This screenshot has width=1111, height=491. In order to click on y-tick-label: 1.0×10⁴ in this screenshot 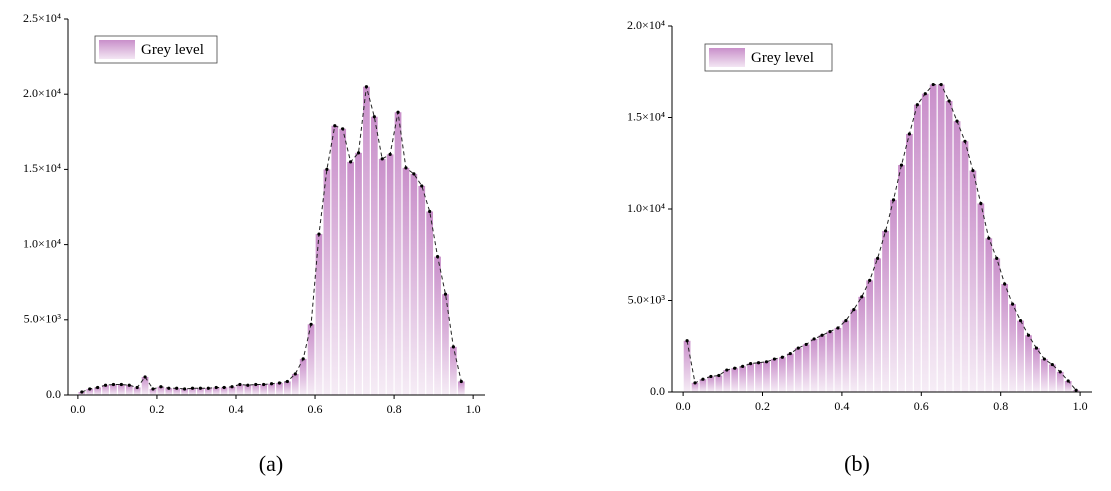, I will do `click(42, 243)`.